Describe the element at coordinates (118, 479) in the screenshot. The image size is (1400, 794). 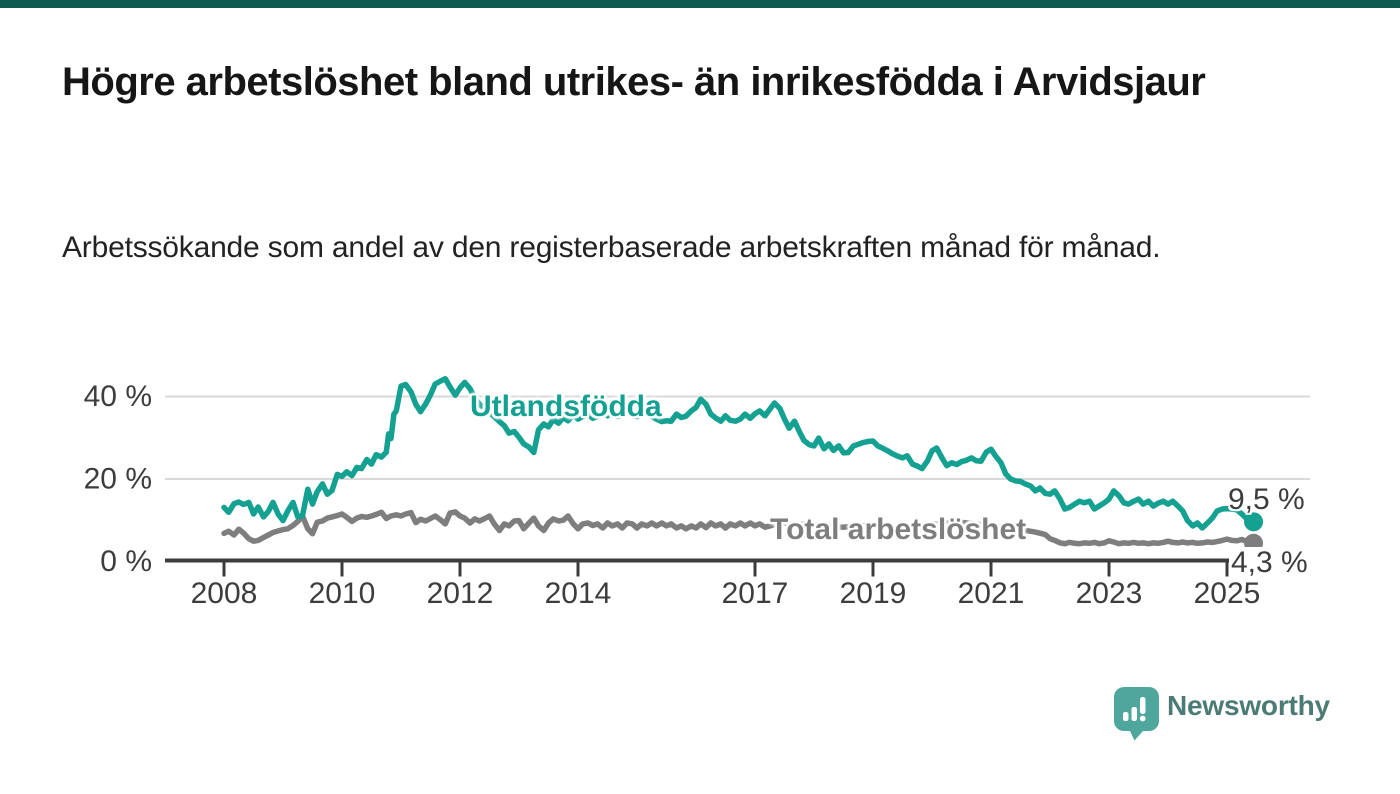
I see `y-tick-label-20: 20 %` at that location.